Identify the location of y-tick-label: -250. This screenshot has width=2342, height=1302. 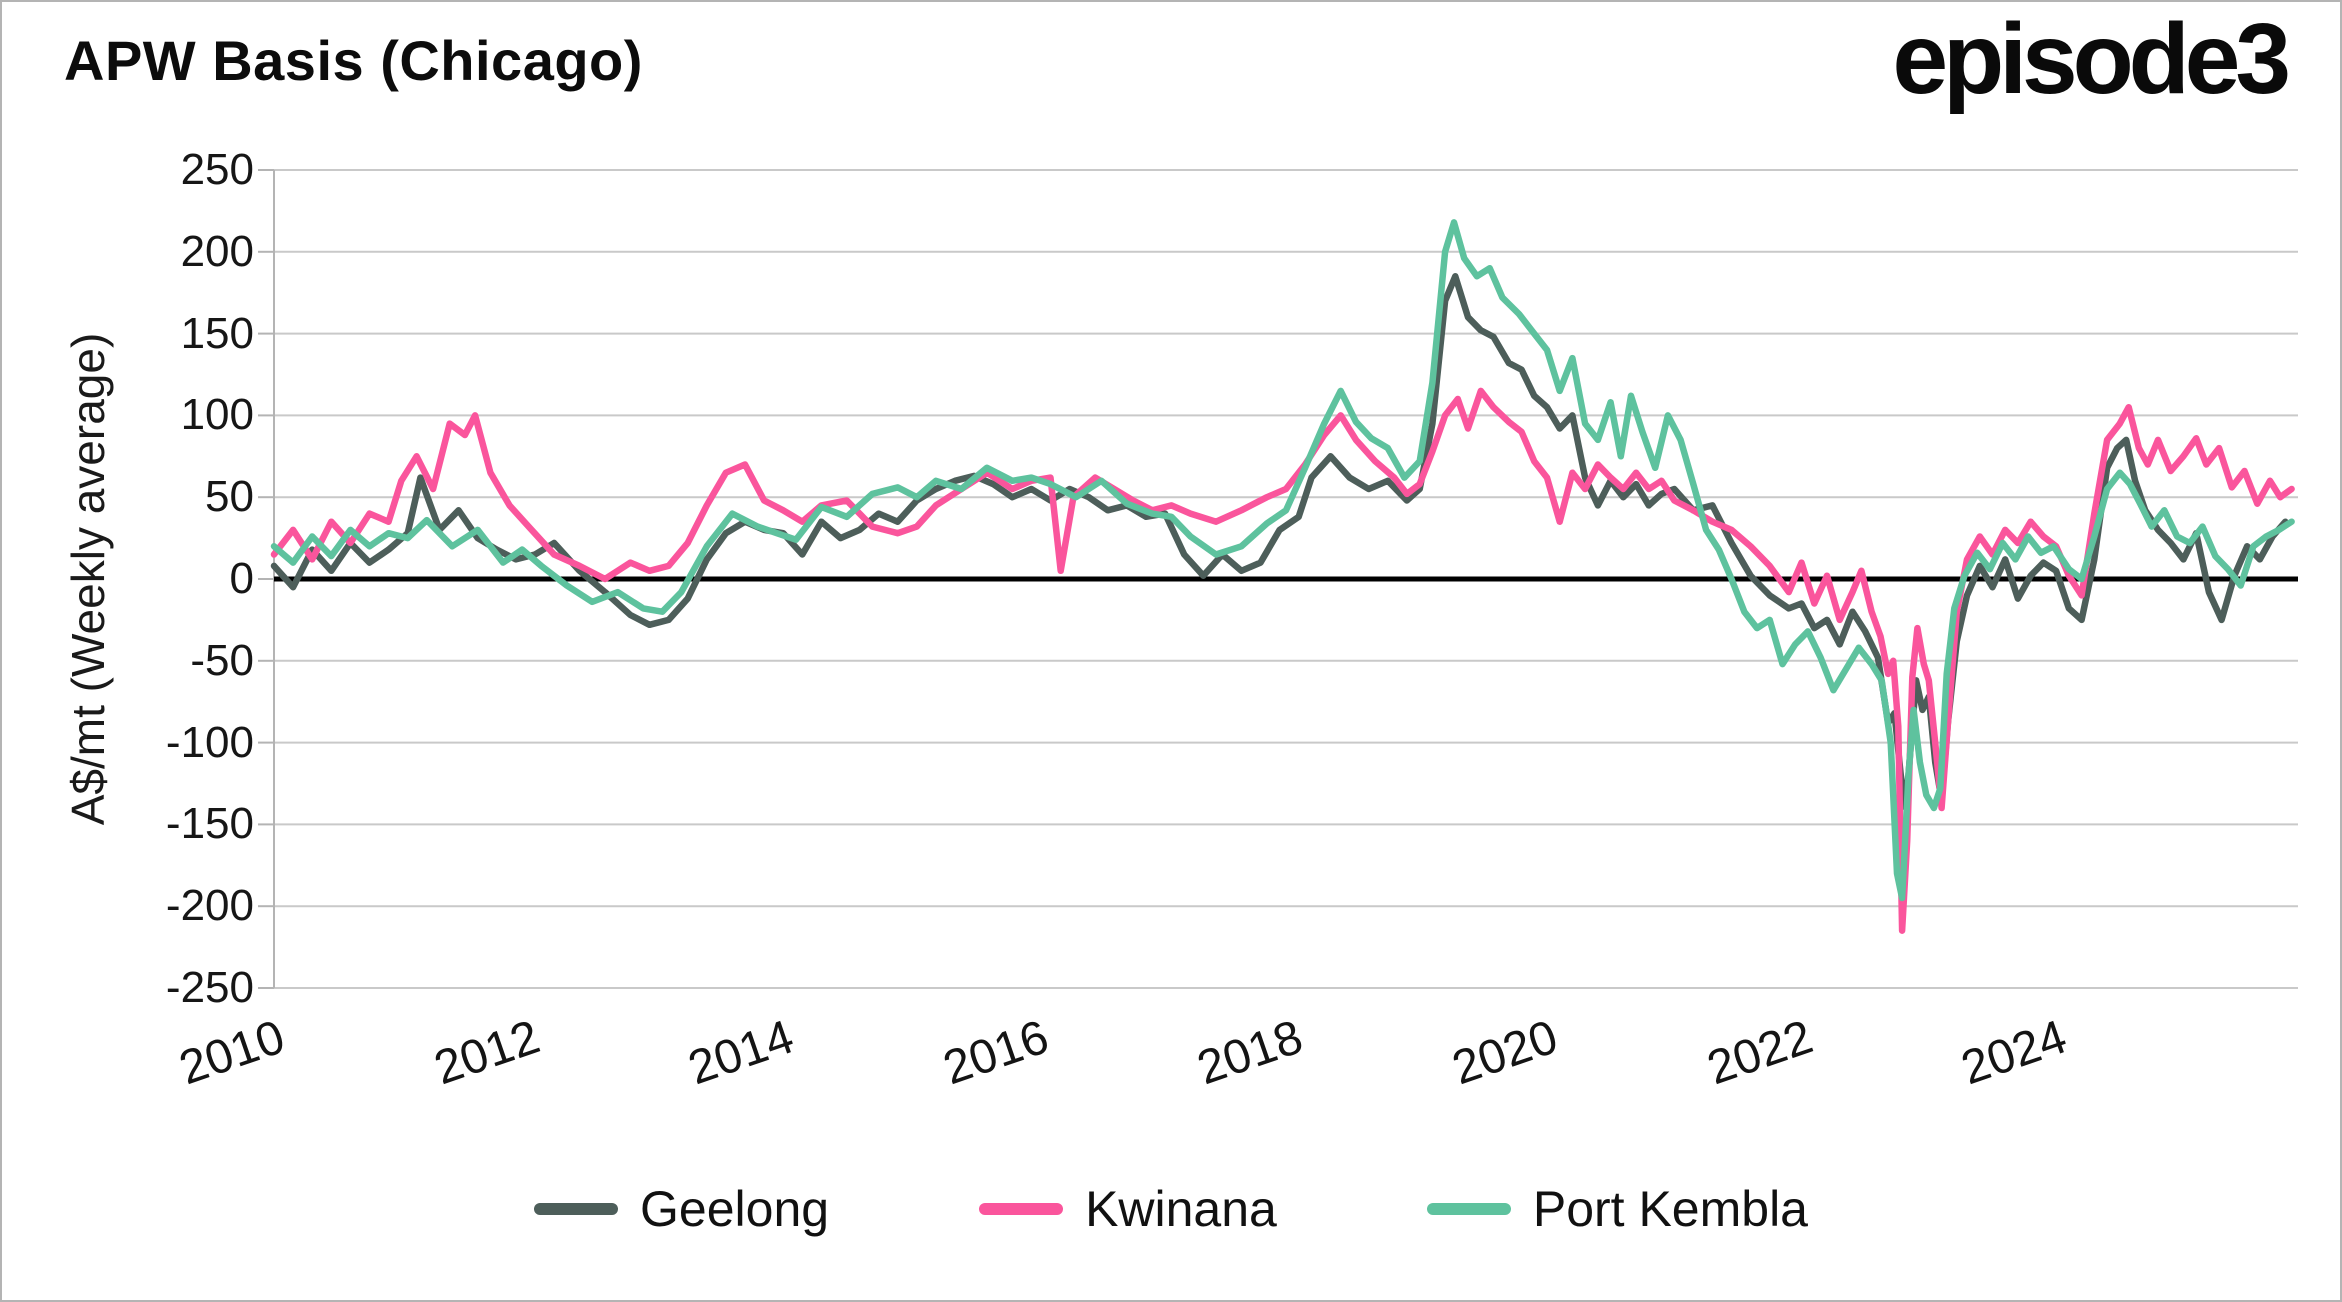
(209, 987).